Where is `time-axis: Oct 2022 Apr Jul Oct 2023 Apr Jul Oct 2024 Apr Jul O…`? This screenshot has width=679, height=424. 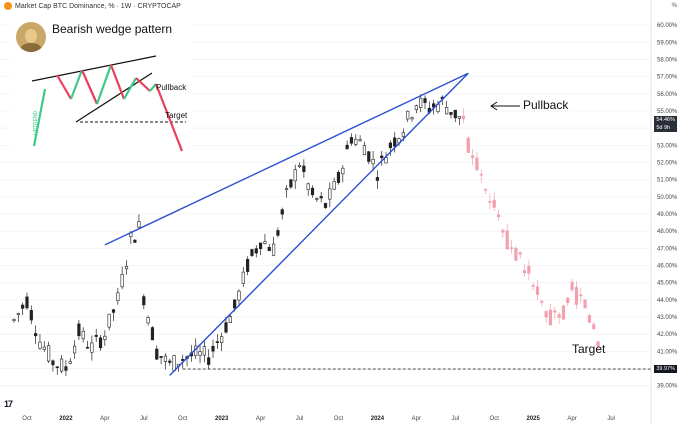
time-axis: Oct 2022 Apr Jul Oct 2023 Apr Jul Oct 2024 Apr Jul O… is located at coordinates (318, 419).